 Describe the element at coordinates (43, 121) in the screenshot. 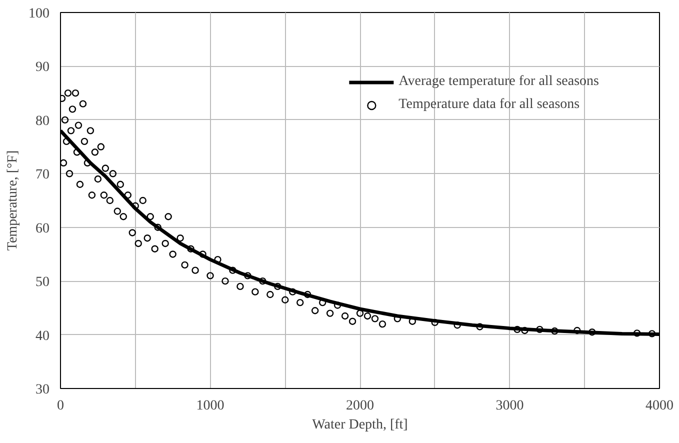

I see `y-tick-label: 80` at that location.